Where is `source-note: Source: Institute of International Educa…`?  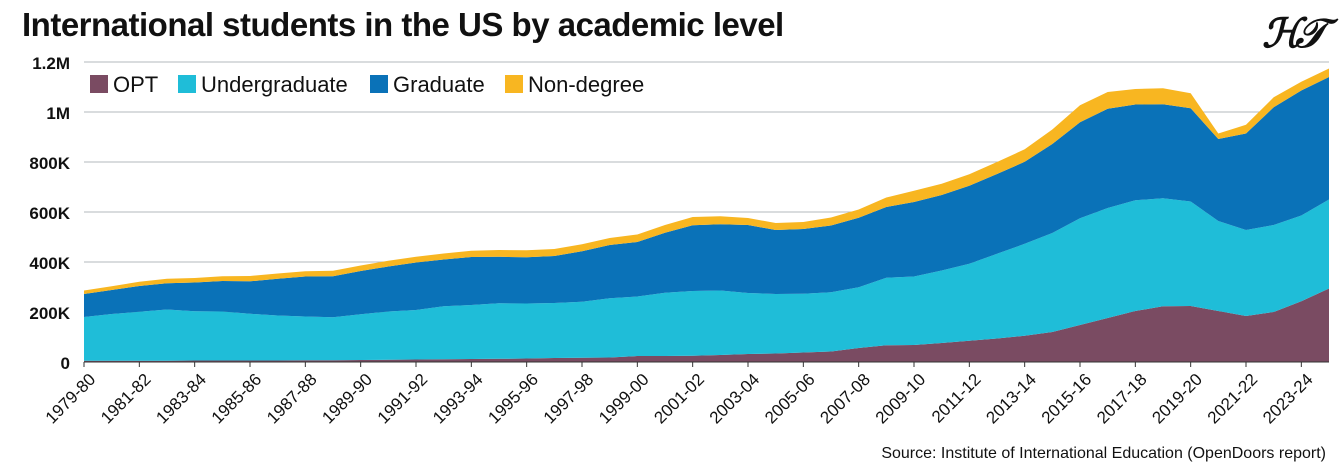
source-note: Source: Institute of International Educa… is located at coordinates (1103, 453).